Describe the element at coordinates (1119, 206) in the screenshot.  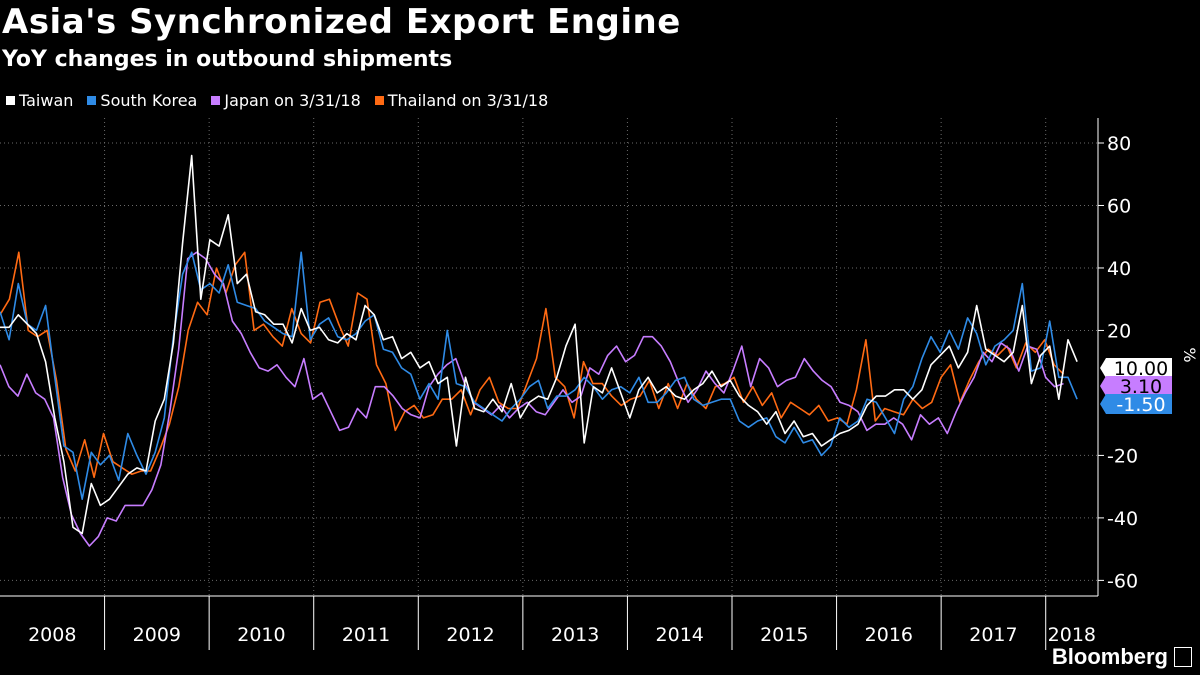
I see `y-tick-label: 60` at that location.